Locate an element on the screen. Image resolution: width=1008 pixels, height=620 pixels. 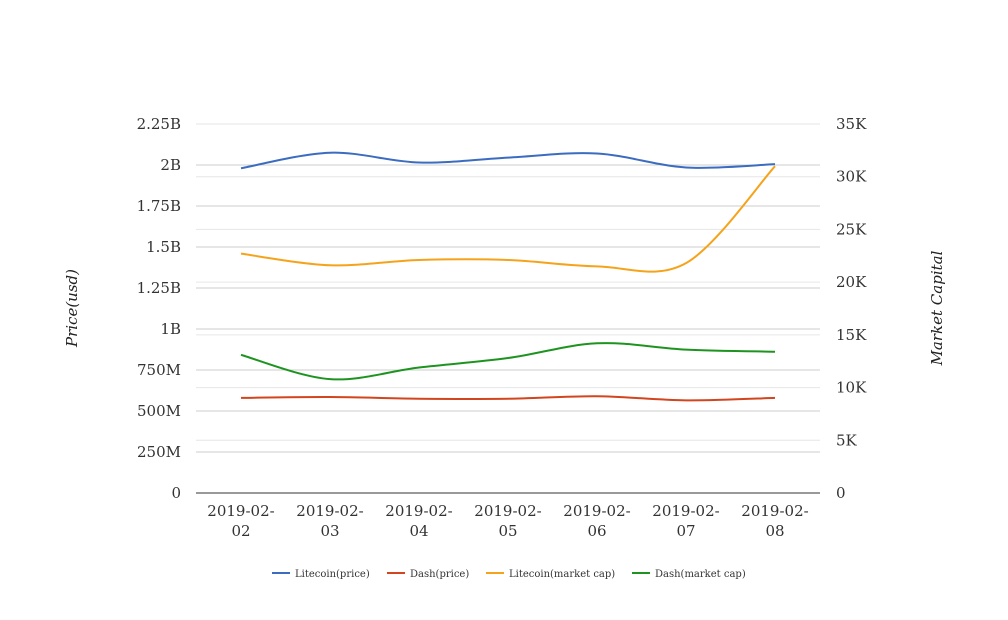
y-right-tick-label: 10K is located at coordinates (851, 388).